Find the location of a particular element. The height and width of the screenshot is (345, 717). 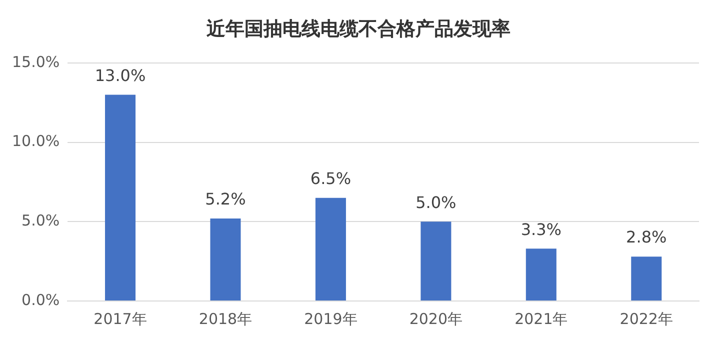

x-tick-label: 2021年 is located at coordinates (541, 319).